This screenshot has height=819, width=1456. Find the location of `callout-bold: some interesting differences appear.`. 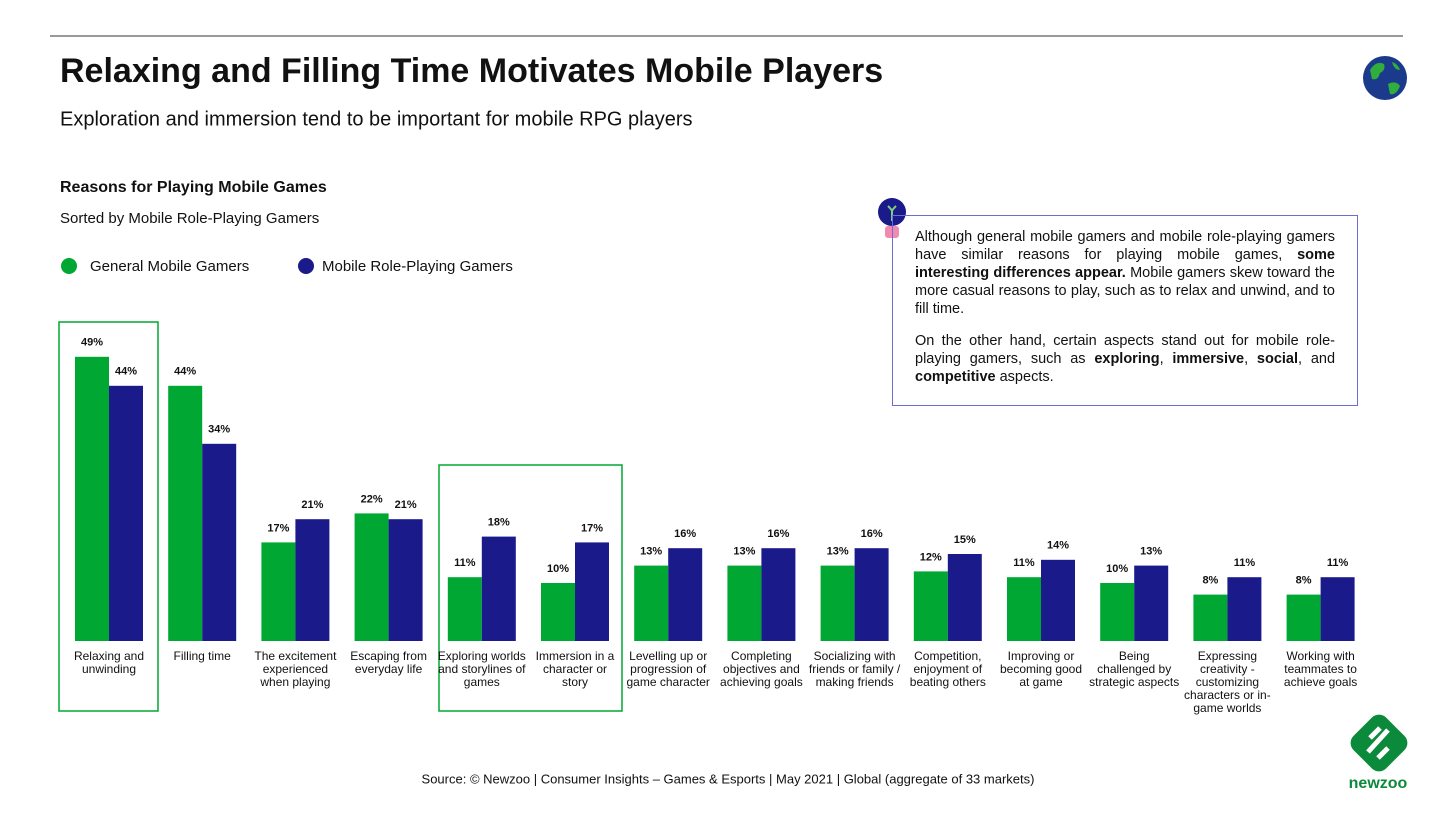

callout-bold: some interesting differences appear. is located at coordinates (1125, 264).